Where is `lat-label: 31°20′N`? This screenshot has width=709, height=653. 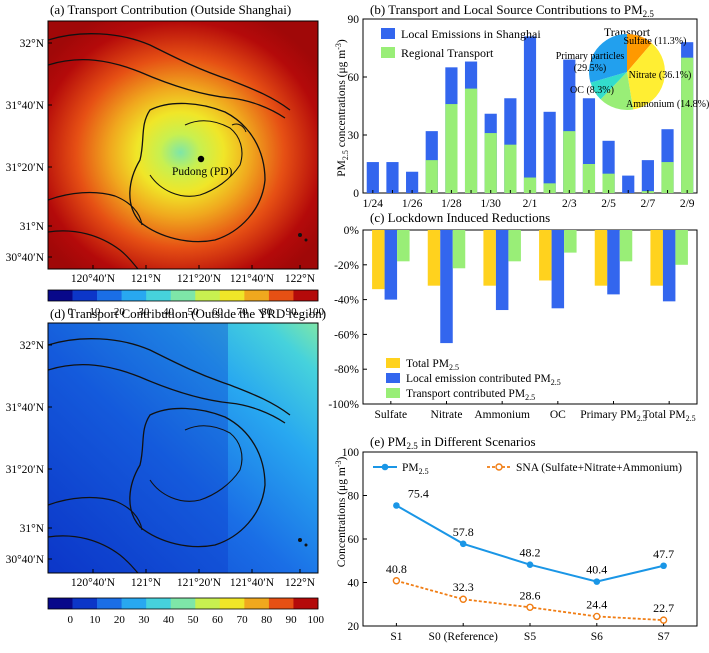 lat-label: 31°20′N is located at coordinates (25, 168).